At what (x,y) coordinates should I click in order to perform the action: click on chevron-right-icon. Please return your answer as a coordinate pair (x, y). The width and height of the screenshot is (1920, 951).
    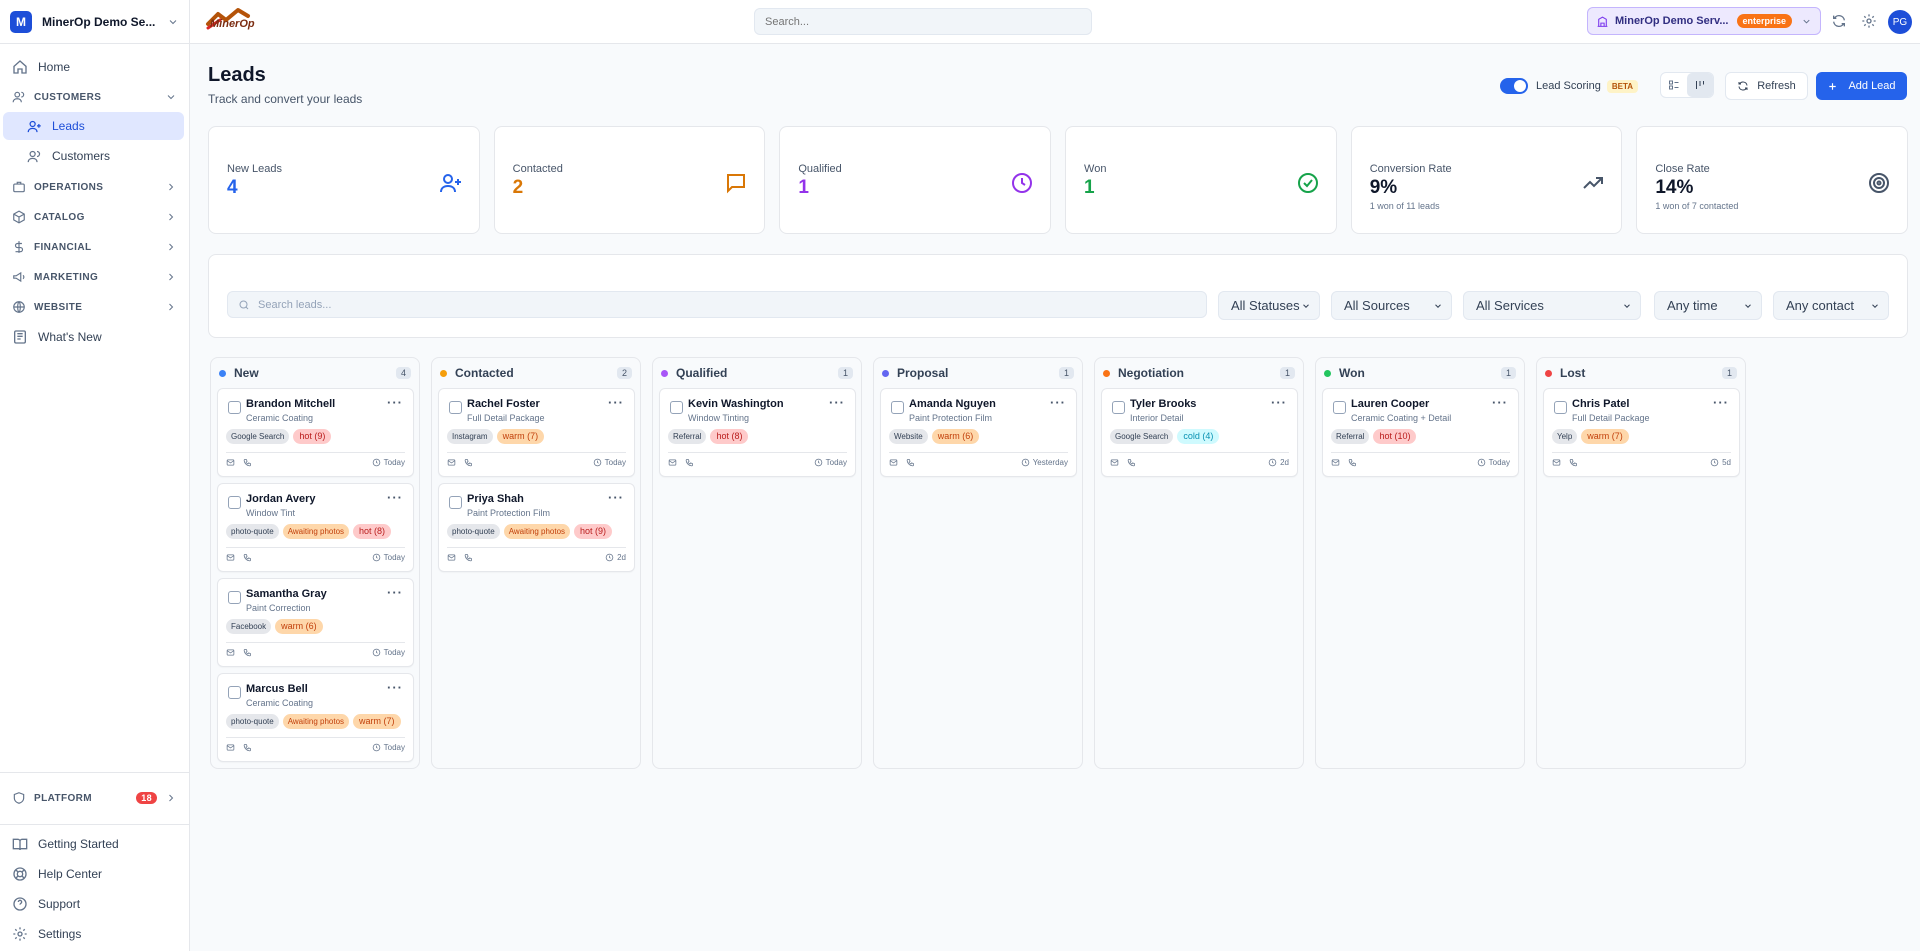
    Looking at the image, I should click on (171, 247).